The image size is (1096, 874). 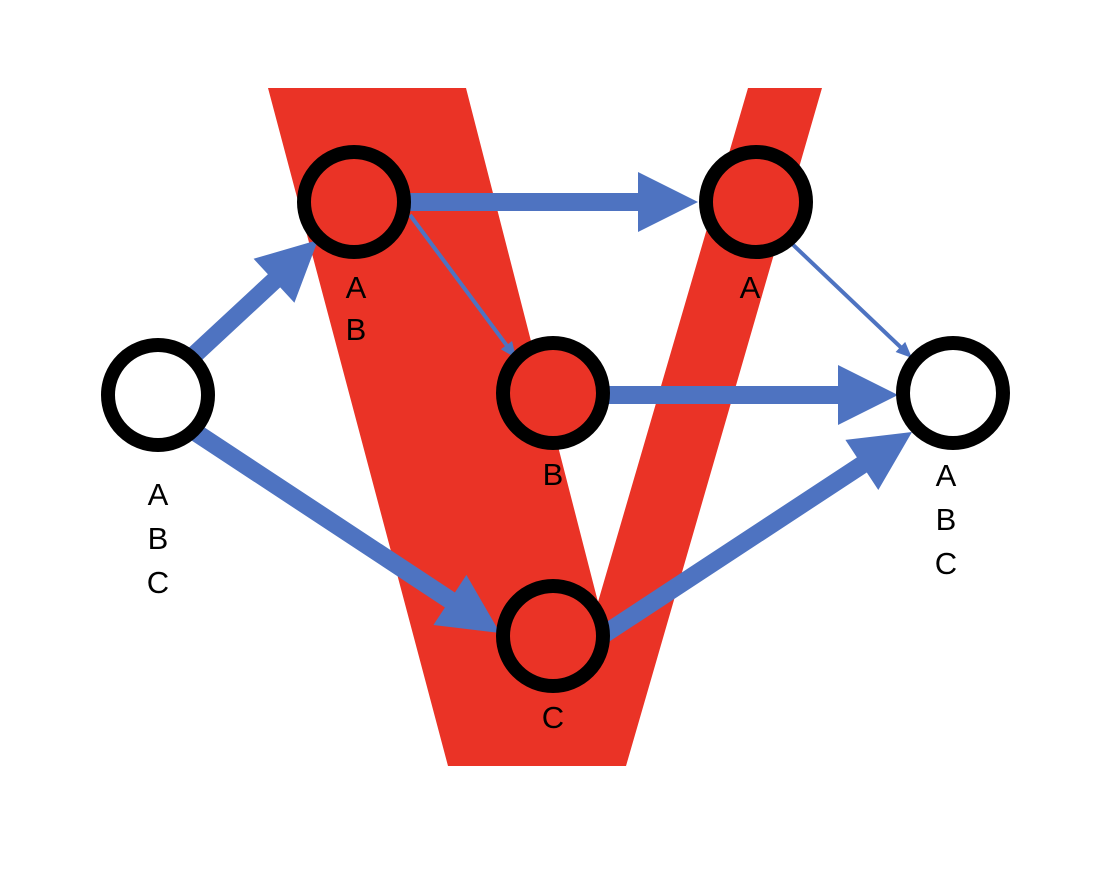 I want to click on edge-arrow-source-to-top-left, so click(x=251, y=302).